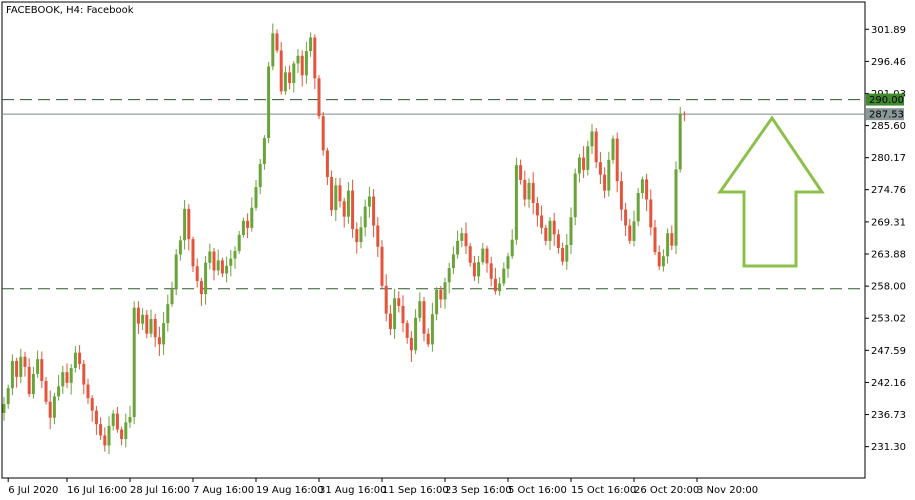 Image resolution: width=915 pixels, height=500 pixels. What do you see at coordinates (888, 255) in the screenshot?
I see `y-tick-label: 263.88` at bounding box center [888, 255].